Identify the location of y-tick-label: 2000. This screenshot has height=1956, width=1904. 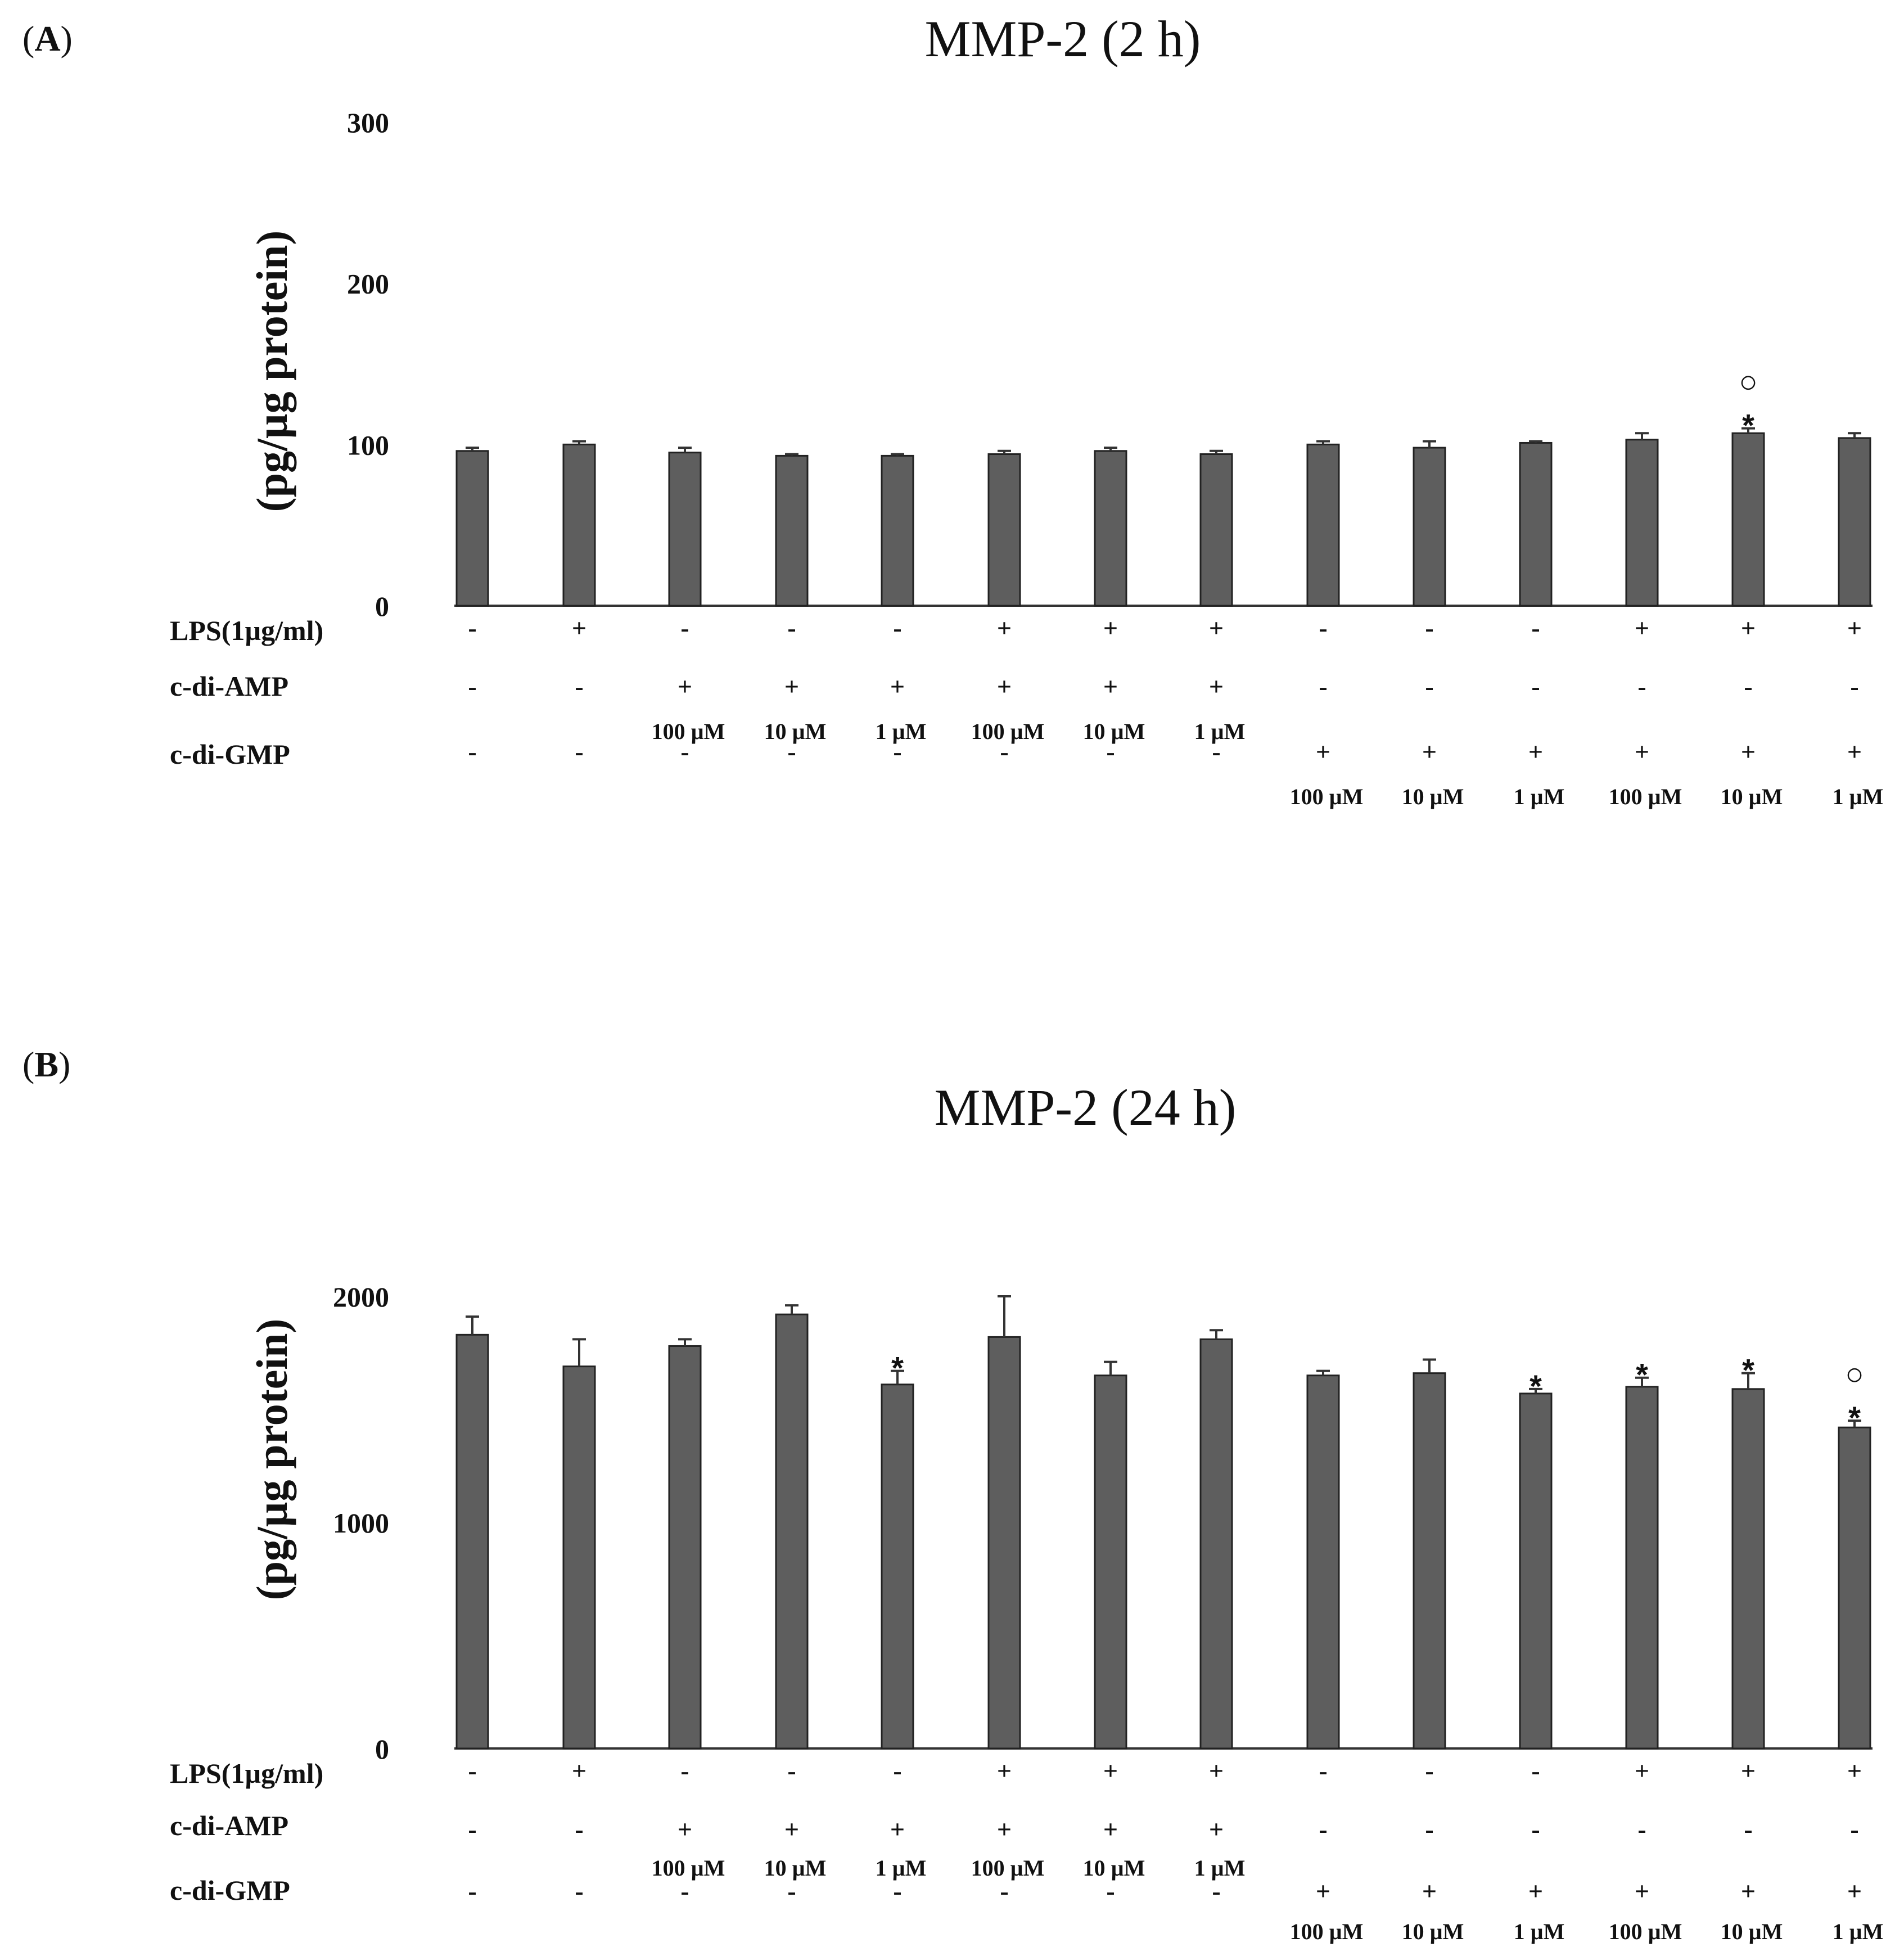
(361, 1297).